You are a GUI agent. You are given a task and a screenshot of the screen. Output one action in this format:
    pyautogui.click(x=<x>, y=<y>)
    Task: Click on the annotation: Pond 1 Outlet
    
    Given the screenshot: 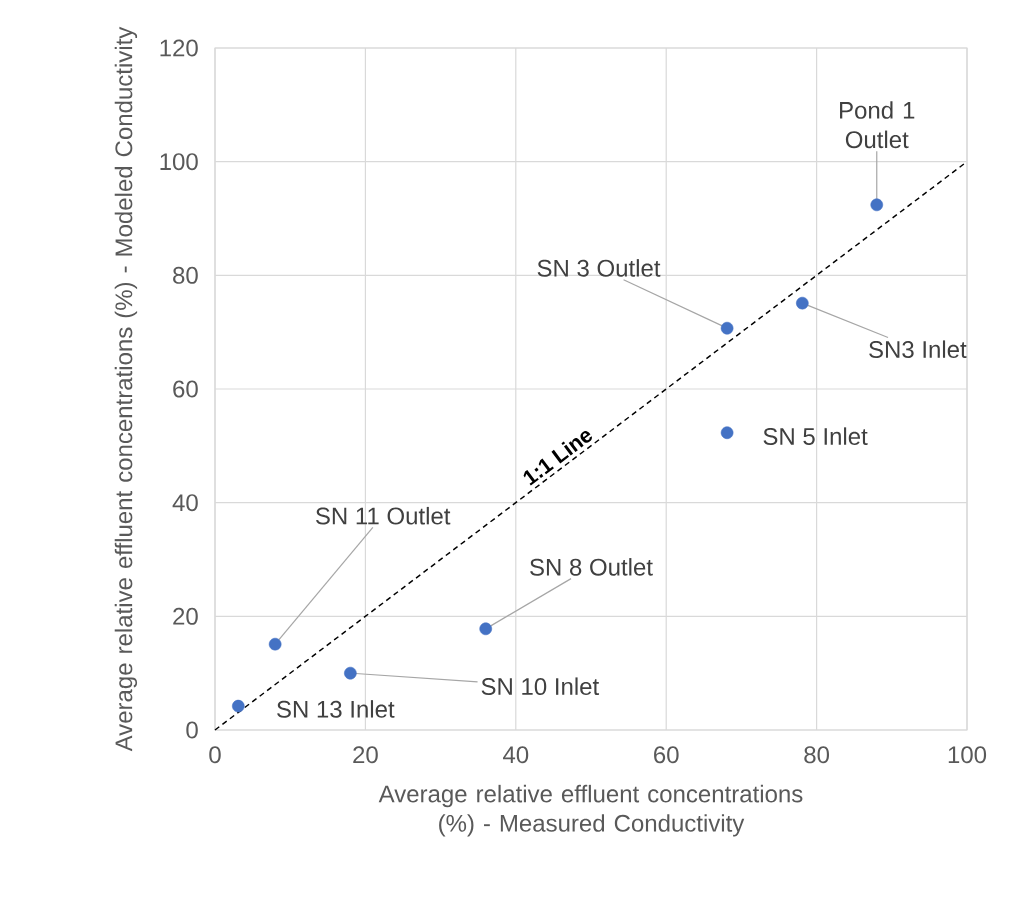 What is the action you would take?
    pyautogui.click(x=877, y=125)
    